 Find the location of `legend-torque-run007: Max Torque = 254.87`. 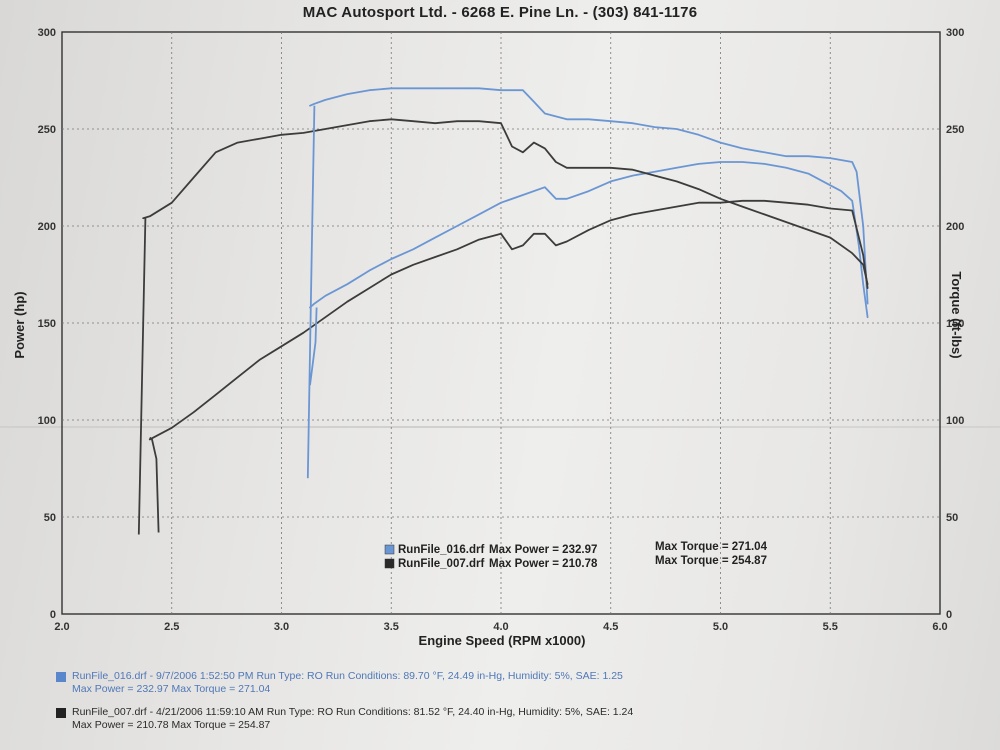

legend-torque-run007: Max Torque = 254.87 is located at coordinates (711, 561).